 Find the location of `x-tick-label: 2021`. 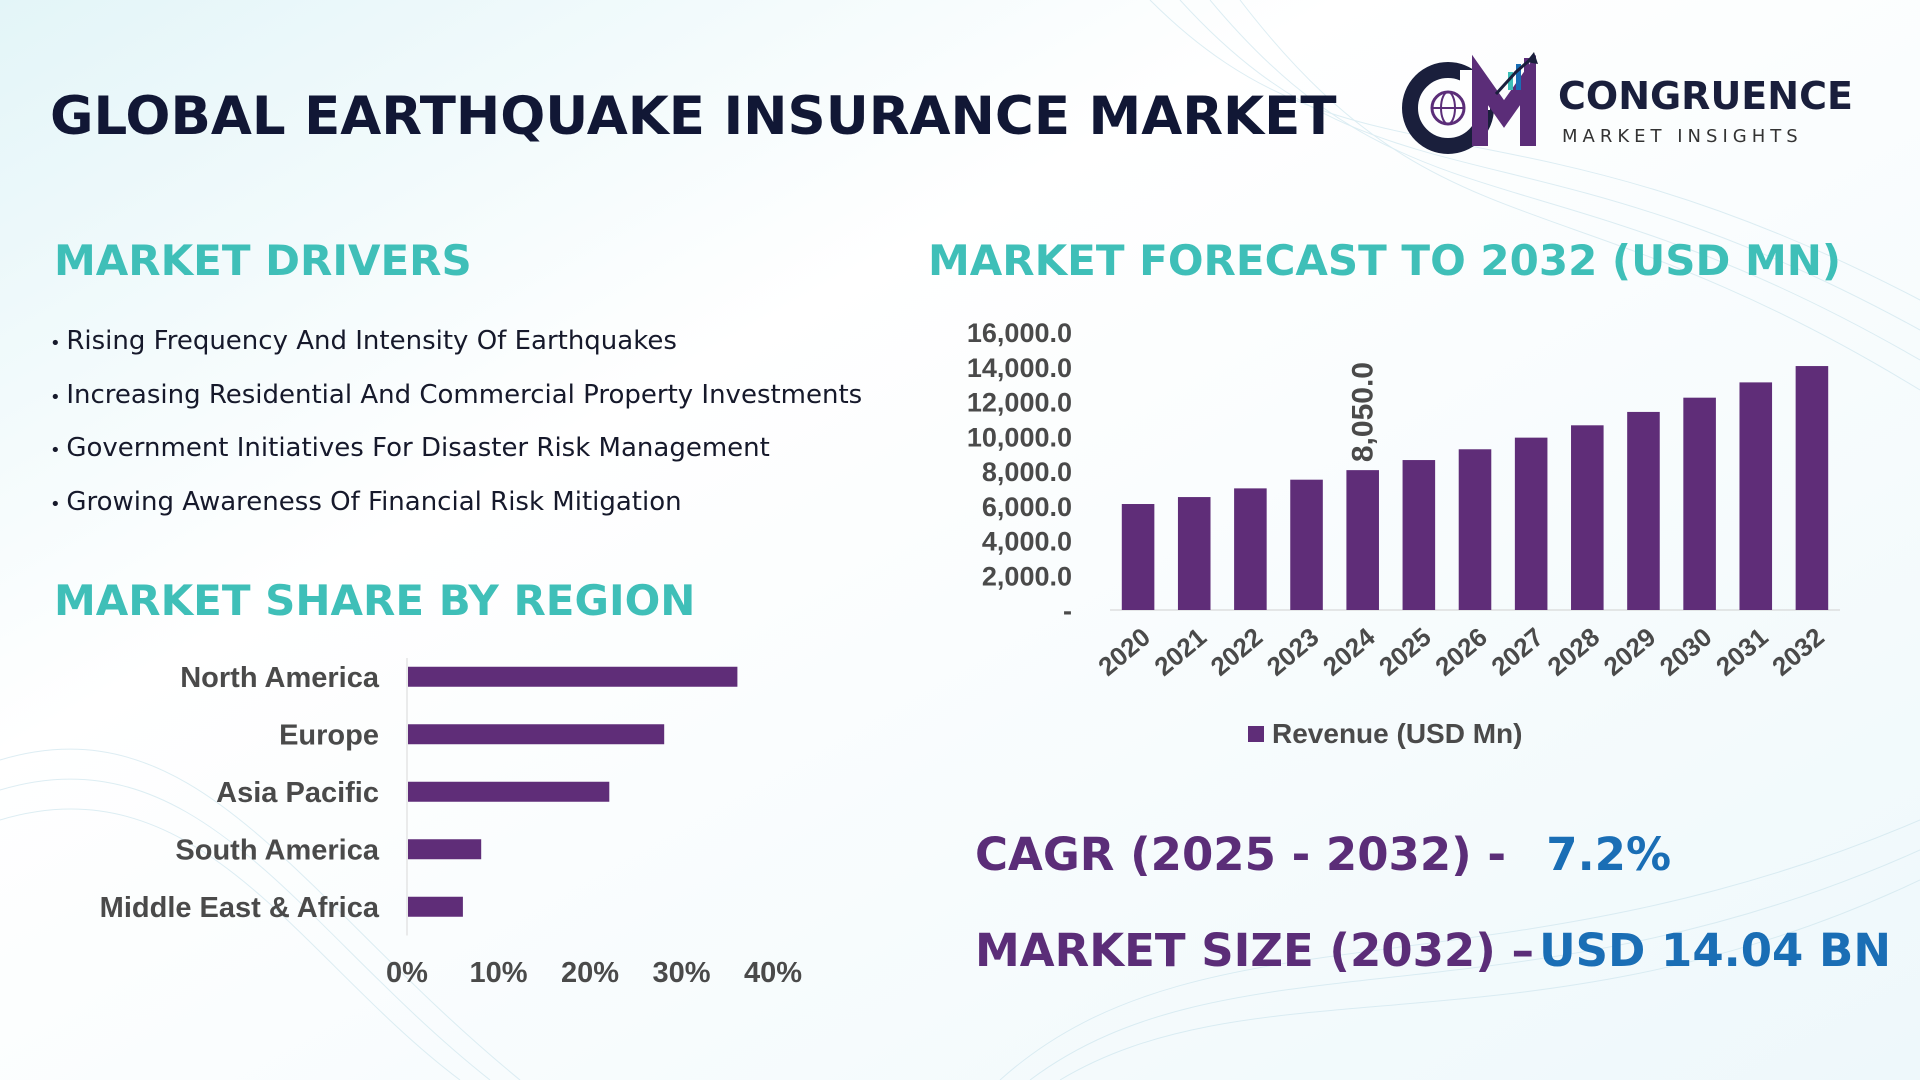

x-tick-label: 2021 is located at coordinates (1180, 652).